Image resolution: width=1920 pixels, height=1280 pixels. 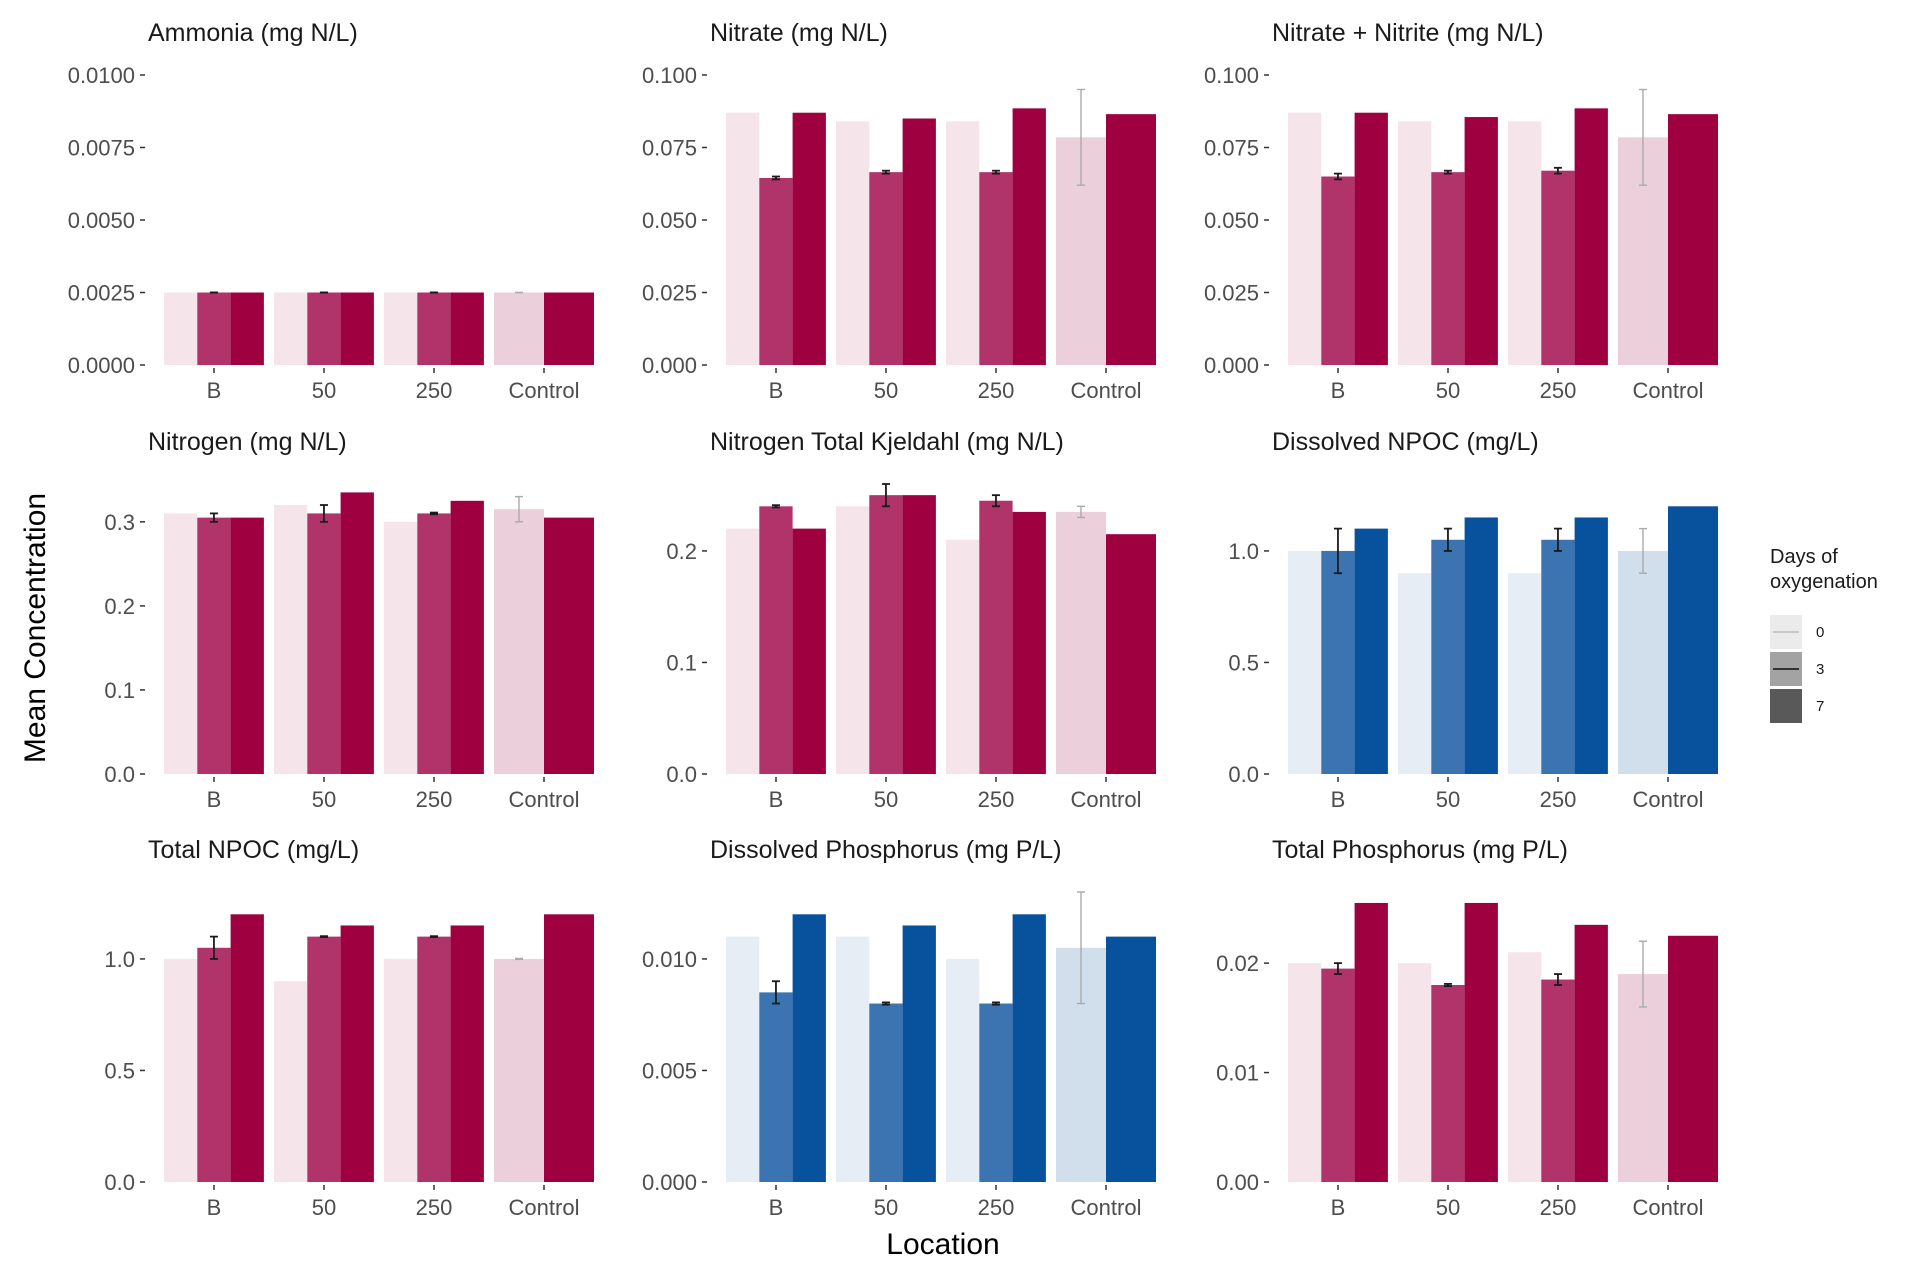 I want to click on y-tick-label: 0.0025, so click(x=101, y=293).